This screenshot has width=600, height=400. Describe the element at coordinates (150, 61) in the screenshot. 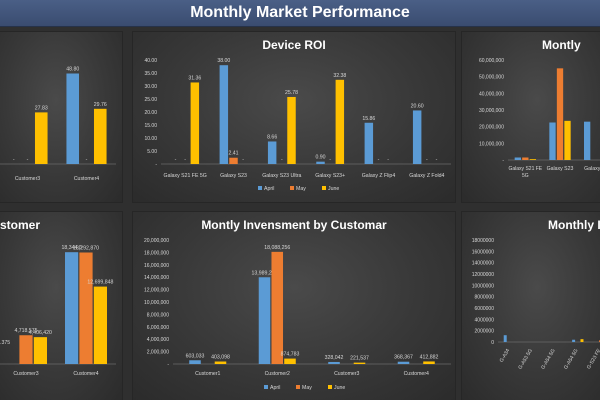

I see `y-tick-label: 40.00` at that location.